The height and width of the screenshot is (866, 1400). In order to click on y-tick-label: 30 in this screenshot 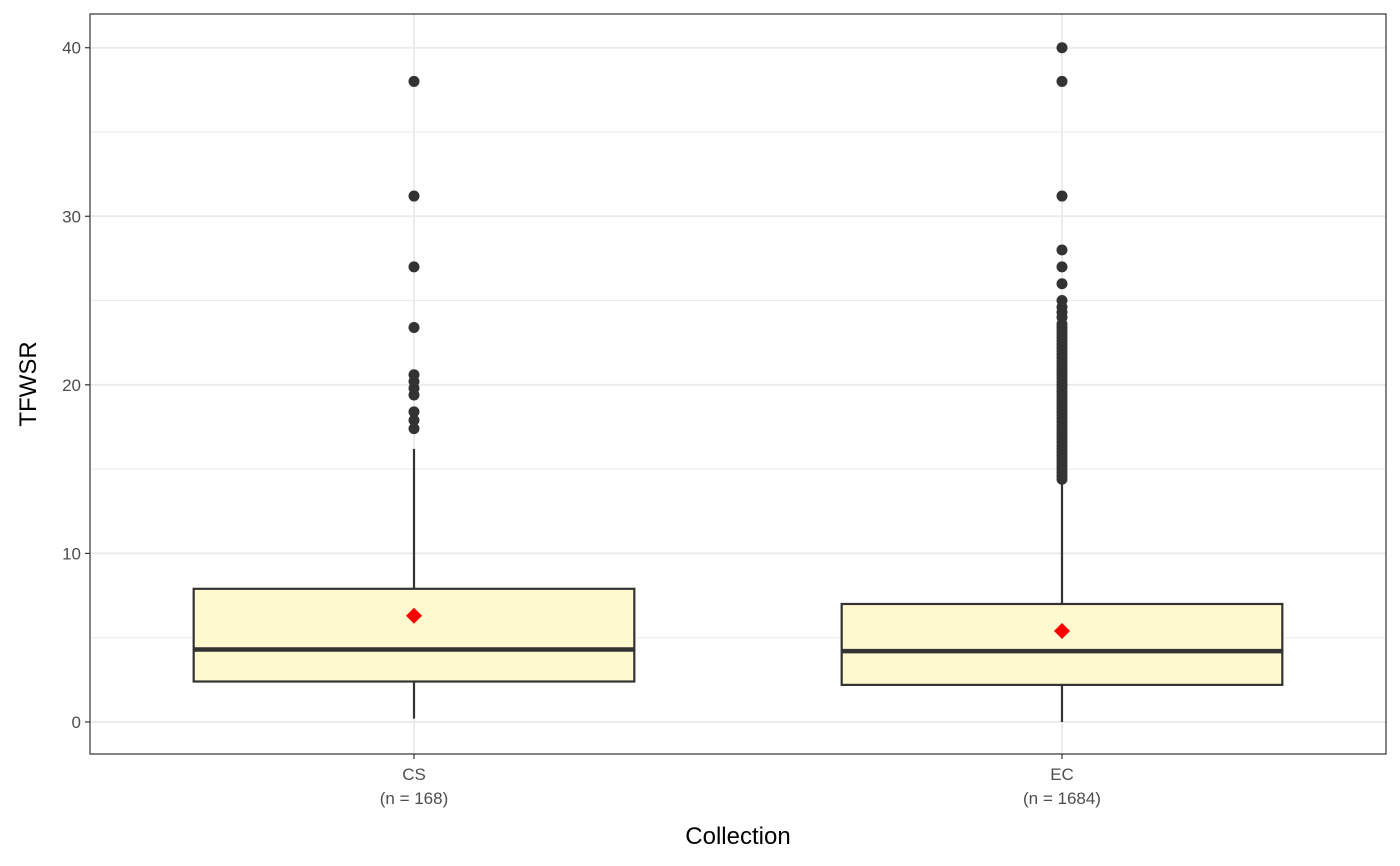, I will do `click(71, 216)`.